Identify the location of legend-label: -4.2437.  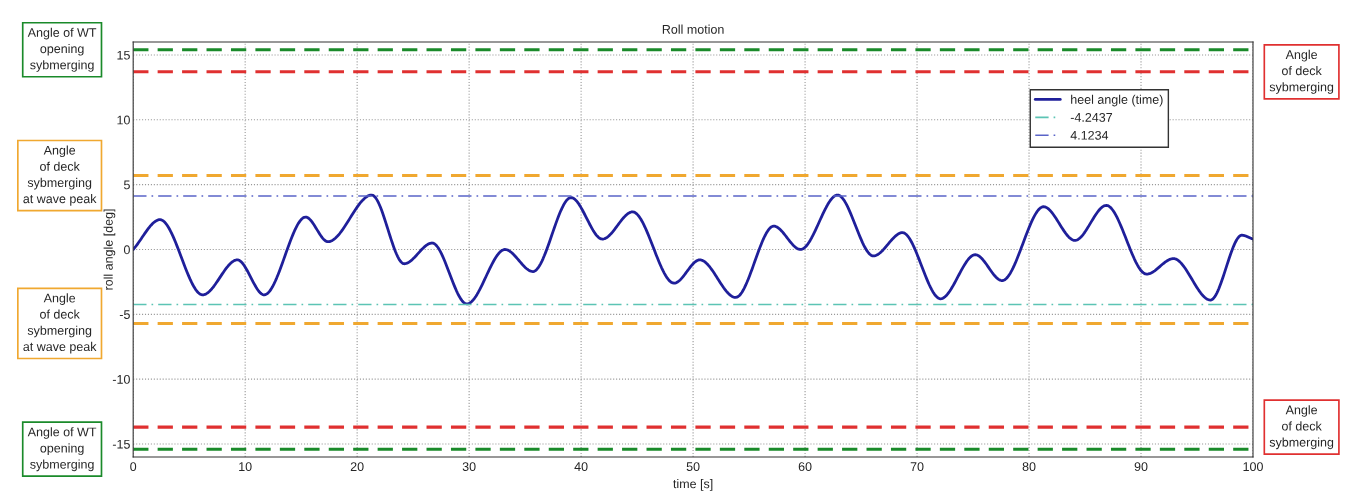
(1091, 117).